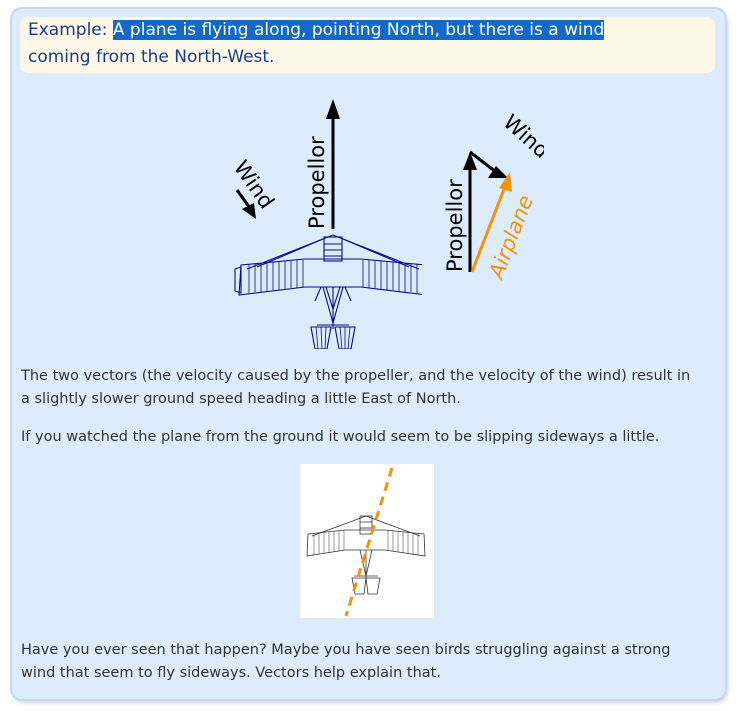 The image size is (739, 711). What do you see at coordinates (328, 291) in the screenshot?
I see `plane-drawing` at bounding box center [328, 291].